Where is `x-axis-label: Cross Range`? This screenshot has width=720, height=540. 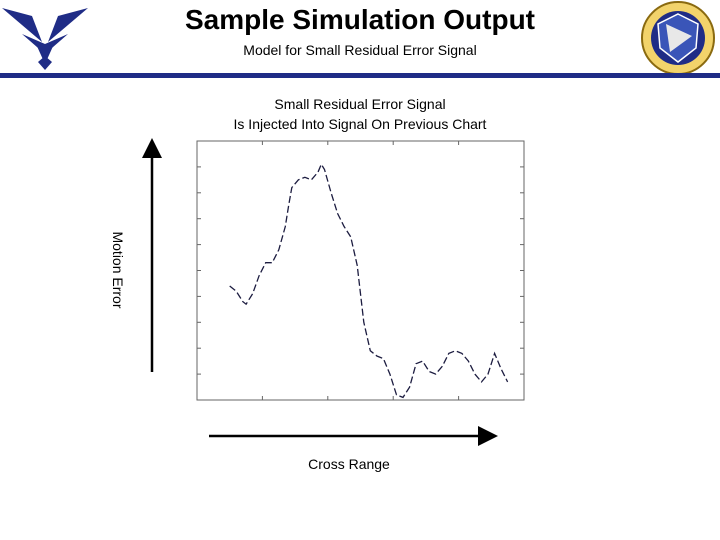 x-axis-label: Cross Range is located at coordinates (349, 464).